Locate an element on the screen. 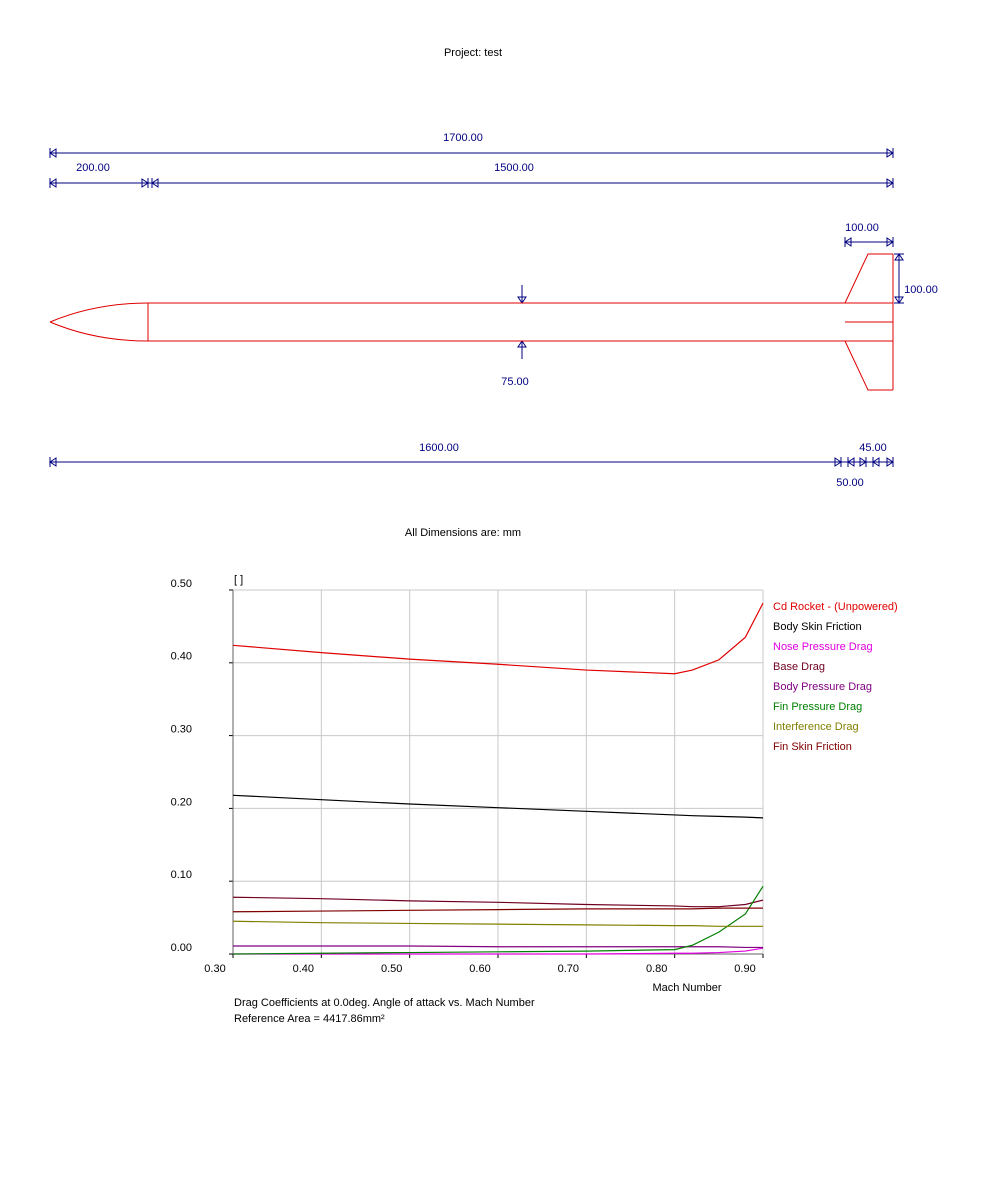 The height and width of the screenshot is (1200, 994). legend-entry: Body Pressure Drag is located at coordinates (822, 687).